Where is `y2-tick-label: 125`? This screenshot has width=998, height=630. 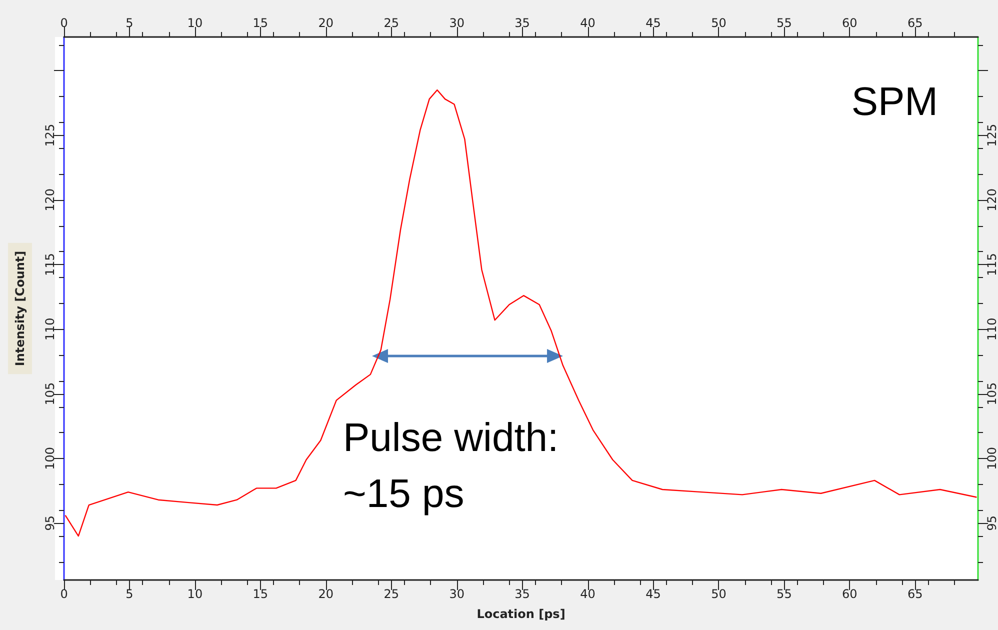 y2-tick-label: 125 is located at coordinates (991, 135).